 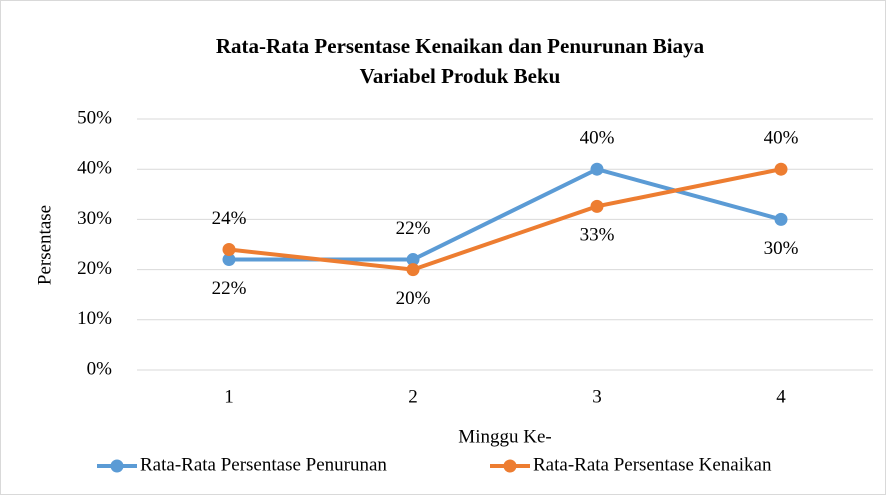 What do you see at coordinates (505, 219) in the screenshot?
I see `series-line` at bounding box center [505, 219].